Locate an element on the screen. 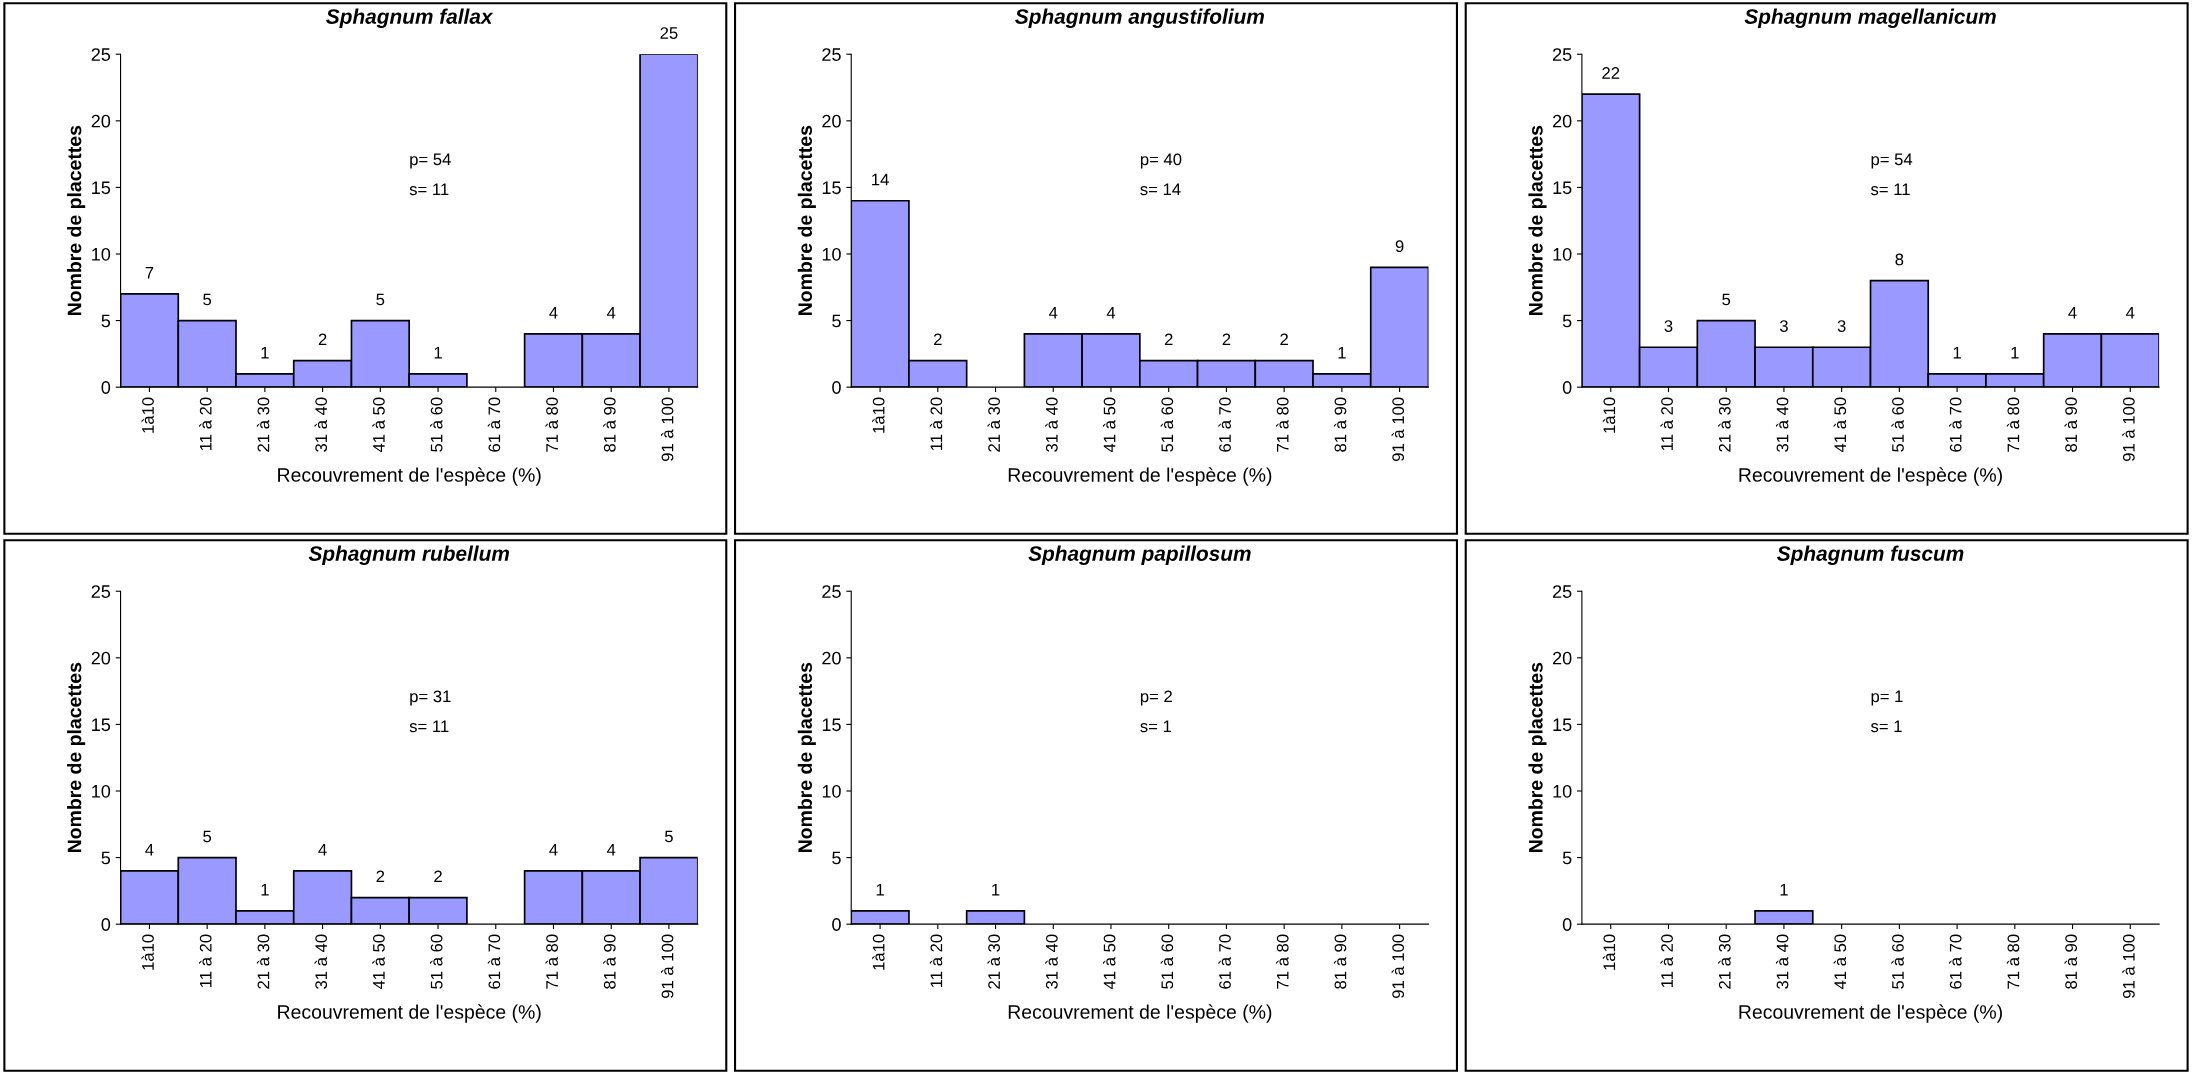 This screenshot has width=2192, height=1074. chart-title: Sphagnum fallax is located at coordinates (410, 18).